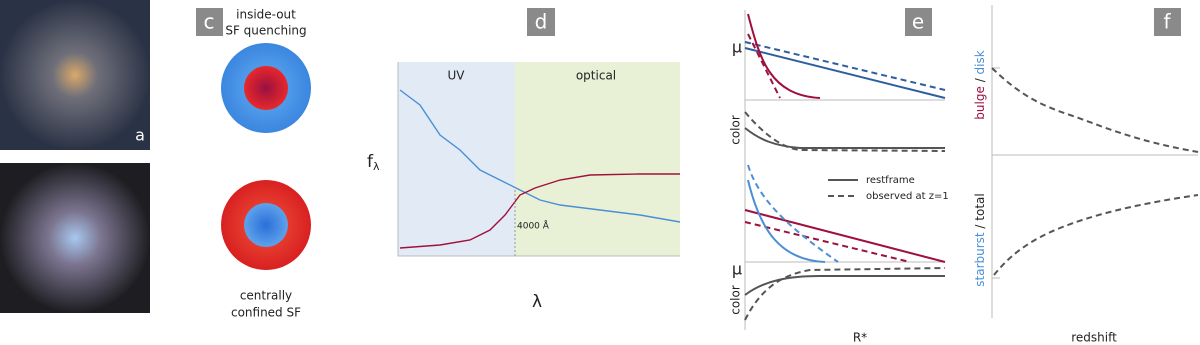  I want to click on caption: SF quenching, so click(265, 31).